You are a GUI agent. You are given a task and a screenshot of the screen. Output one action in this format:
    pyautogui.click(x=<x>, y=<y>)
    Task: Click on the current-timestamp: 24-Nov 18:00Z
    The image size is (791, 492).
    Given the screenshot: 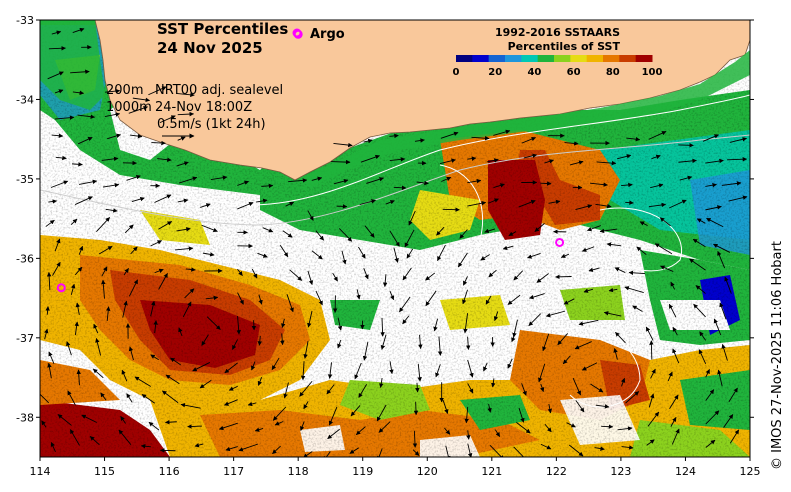 What is the action you would take?
    pyautogui.click(x=203, y=107)
    